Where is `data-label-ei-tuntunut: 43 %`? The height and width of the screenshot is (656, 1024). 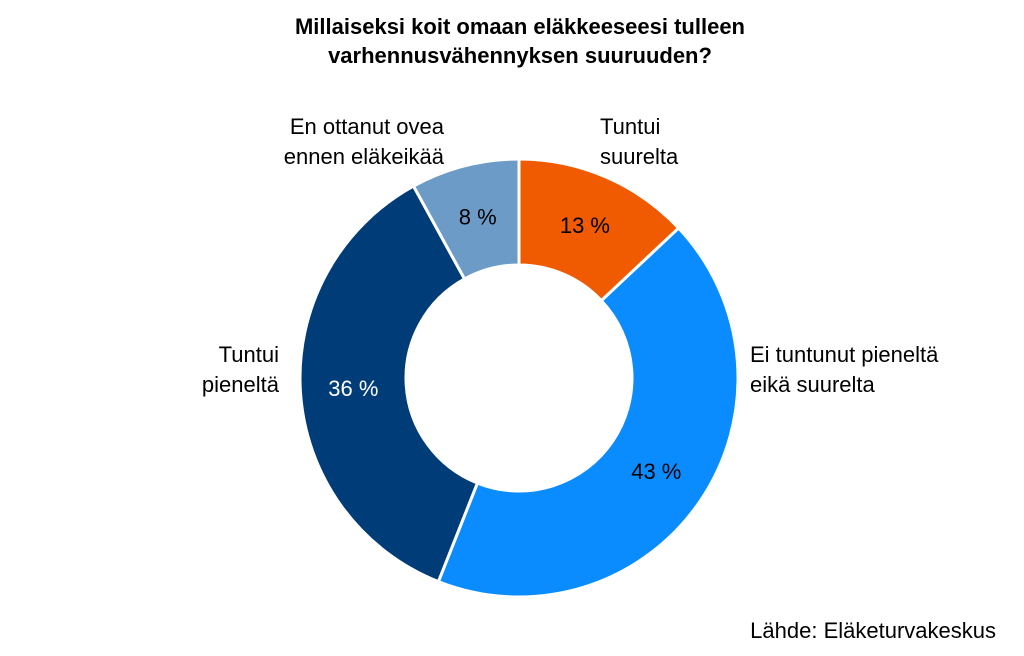 data-label-ei-tuntunut: 43 % is located at coordinates (656, 471).